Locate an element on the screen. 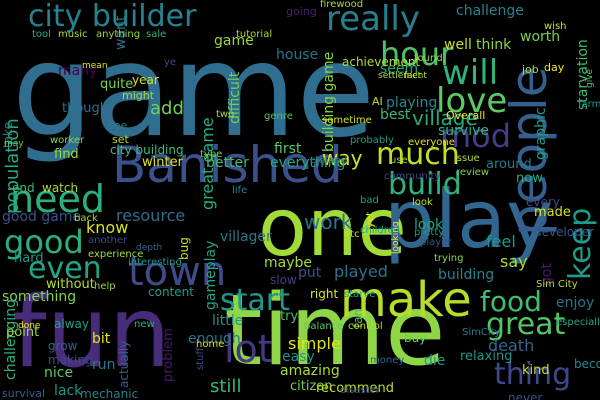 The image size is (600, 400). cloud-word: control is located at coordinates (365, 326).